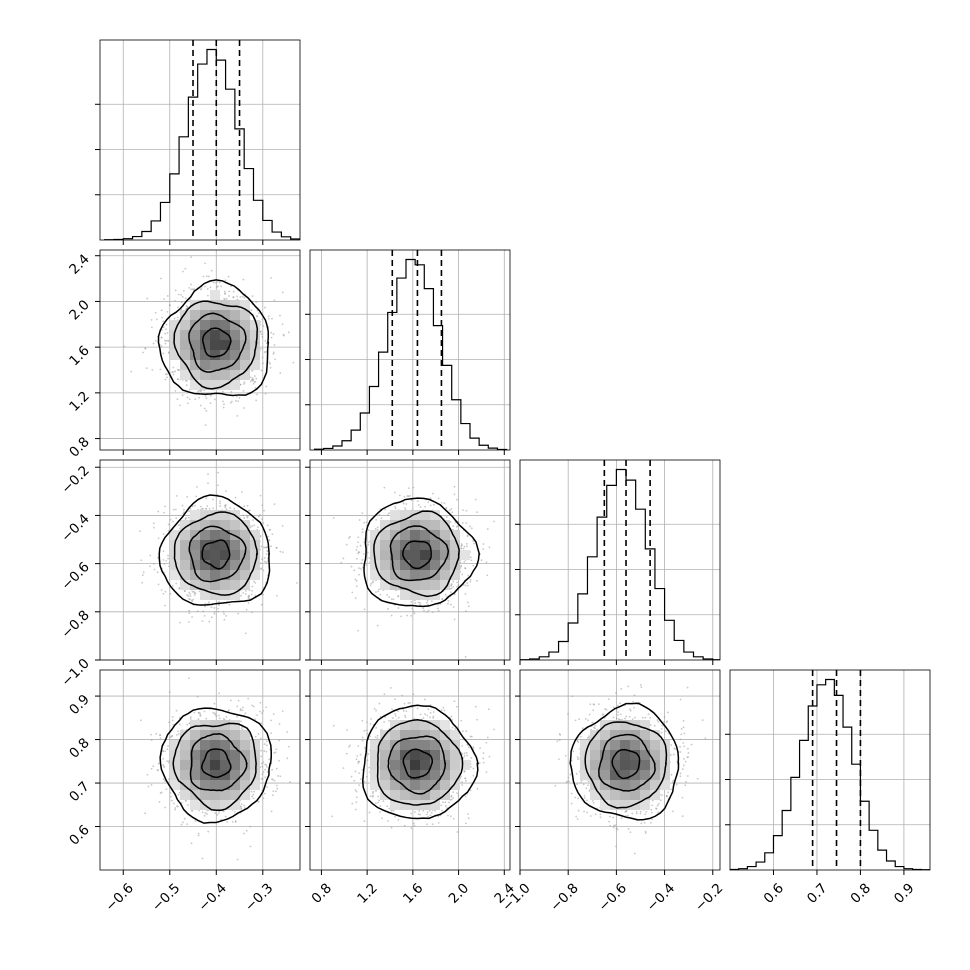 This screenshot has width=970, height=970. I want to click on x-tick-label: −0.3, so click(259, 897).